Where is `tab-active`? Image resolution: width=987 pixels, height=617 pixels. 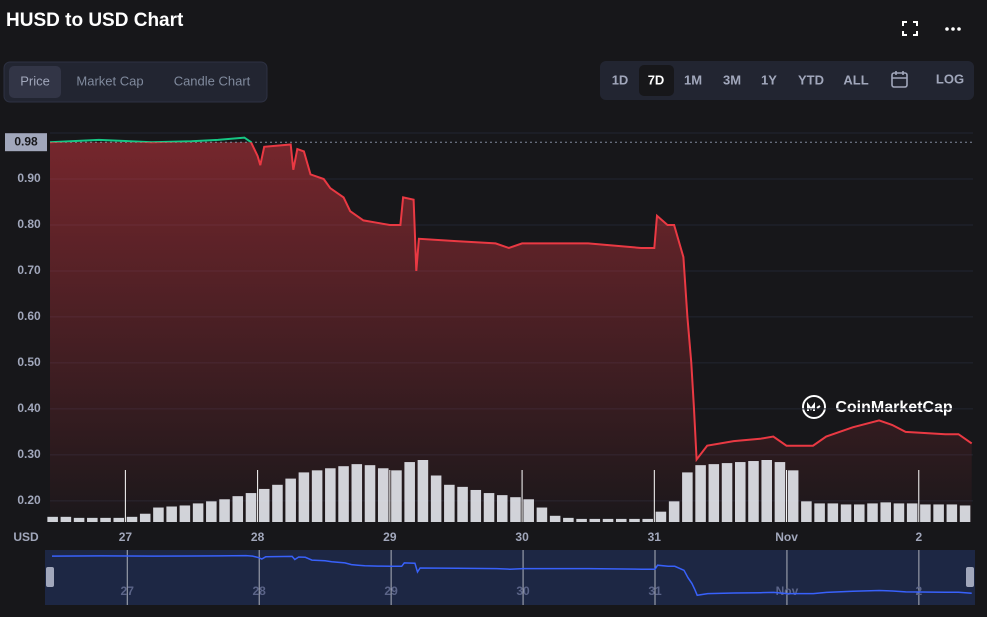
tab-active is located at coordinates (35, 82).